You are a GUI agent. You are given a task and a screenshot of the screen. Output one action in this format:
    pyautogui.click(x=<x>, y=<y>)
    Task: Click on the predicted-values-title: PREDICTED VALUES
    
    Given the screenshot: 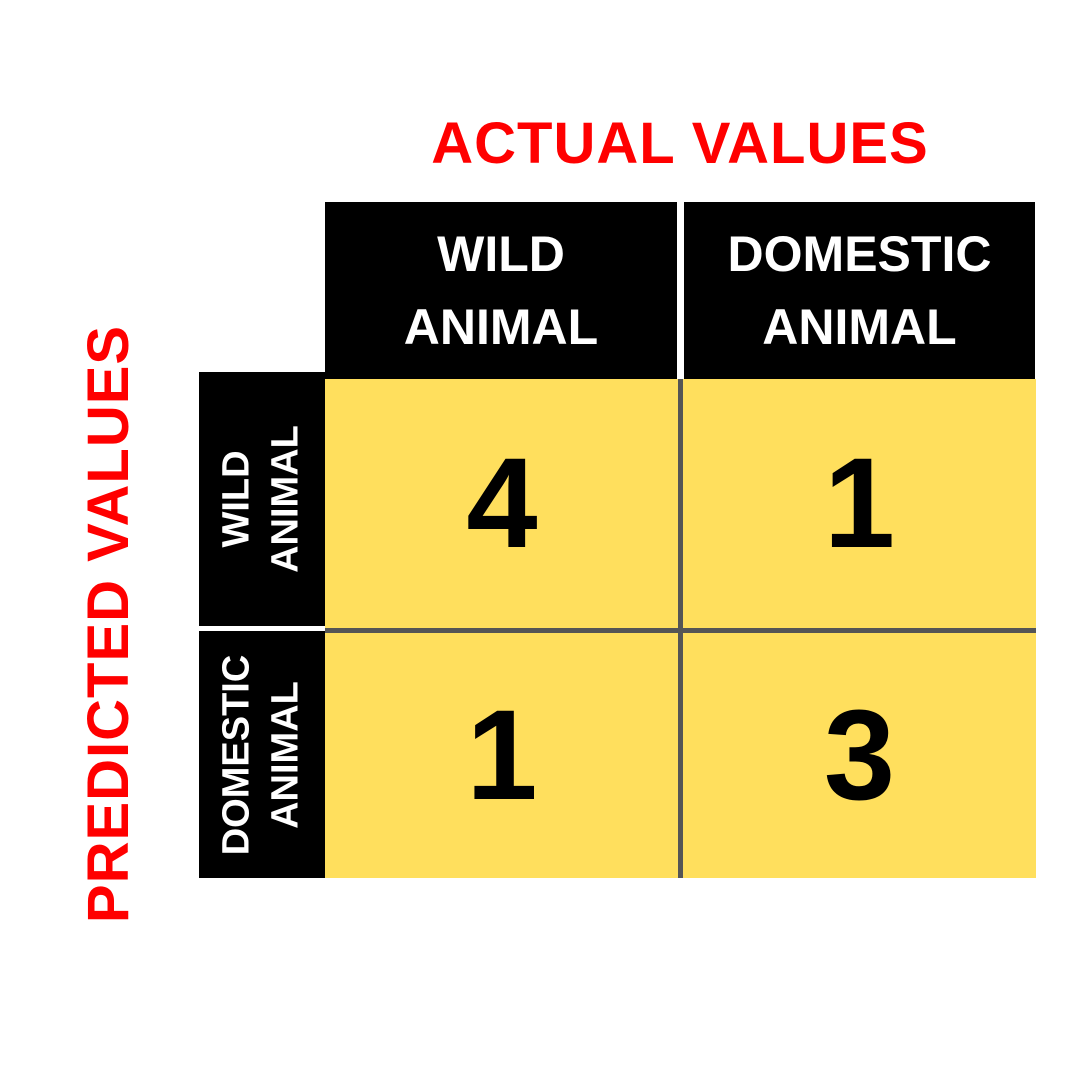 What is the action you would take?
    pyautogui.click(x=108, y=624)
    